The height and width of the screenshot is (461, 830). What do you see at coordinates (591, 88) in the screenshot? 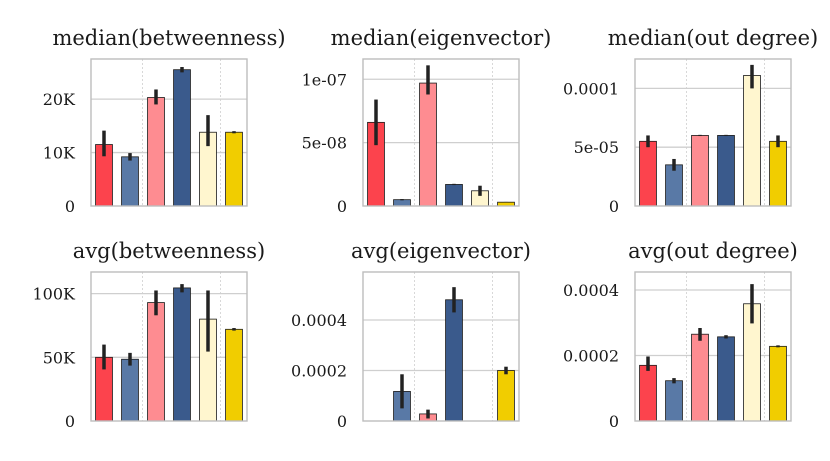
I see `y-tick-label: 0.0001` at bounding box center [591, 88].